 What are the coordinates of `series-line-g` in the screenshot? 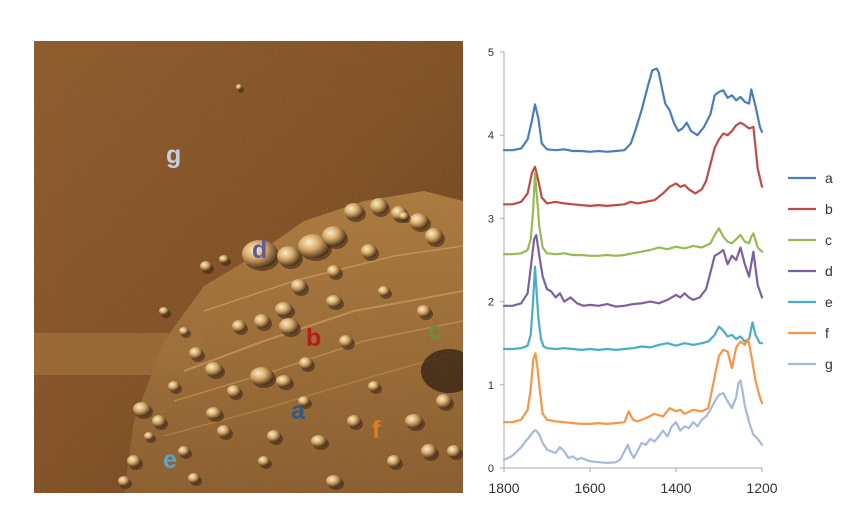 It's located at (633, 422).